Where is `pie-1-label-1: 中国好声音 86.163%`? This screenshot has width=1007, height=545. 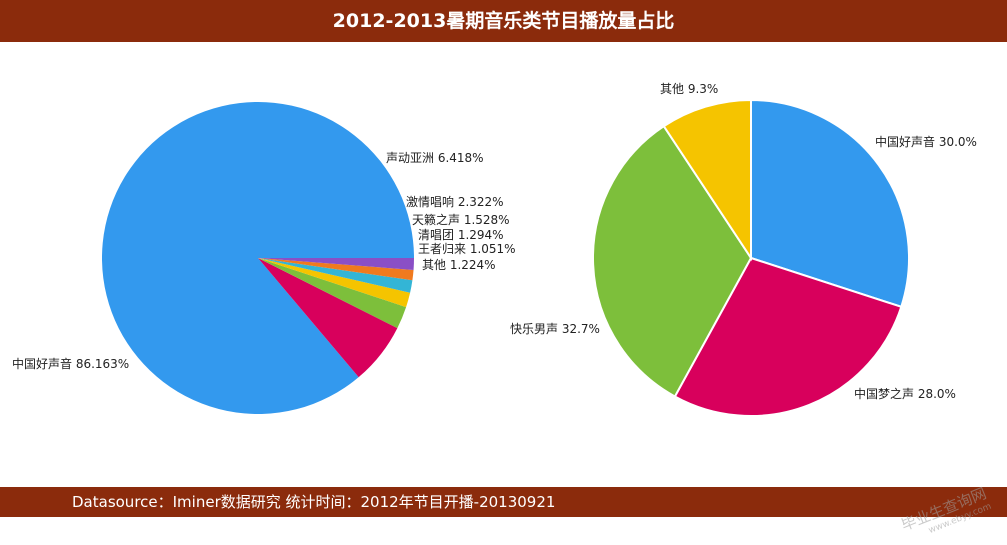 pie-1-label-1: 中国好声音 86.163% is located at coordinates (70, 363).